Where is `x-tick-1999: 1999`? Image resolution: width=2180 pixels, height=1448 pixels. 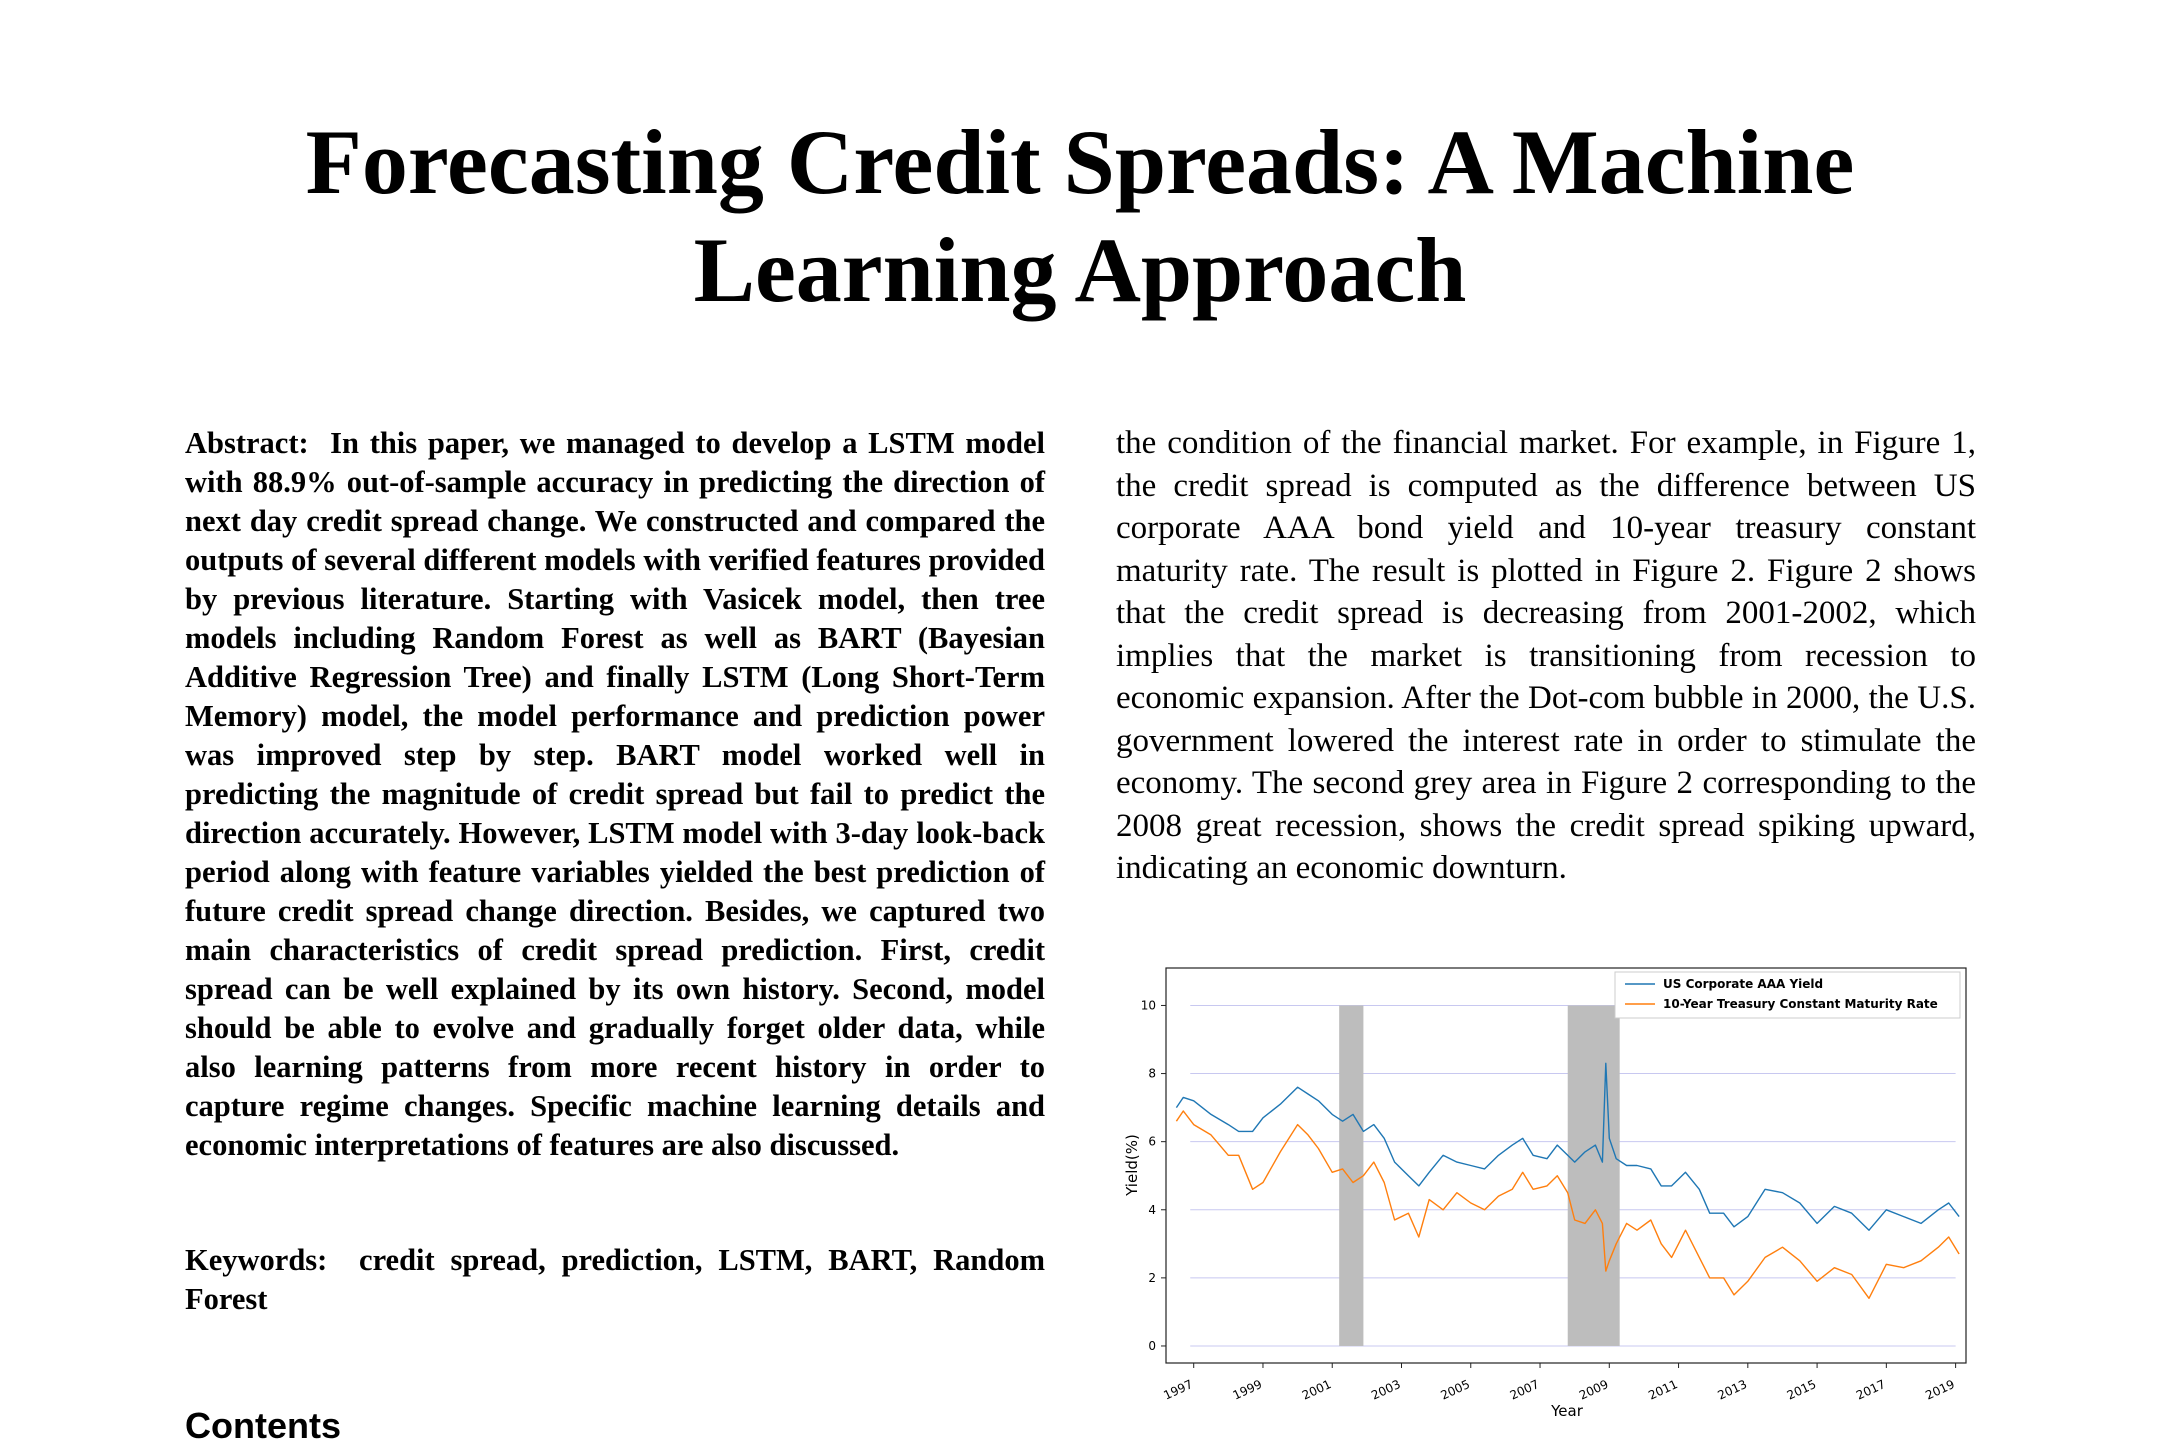 x-tick-1999: 1999 is located at coordinates (1248, 1390).